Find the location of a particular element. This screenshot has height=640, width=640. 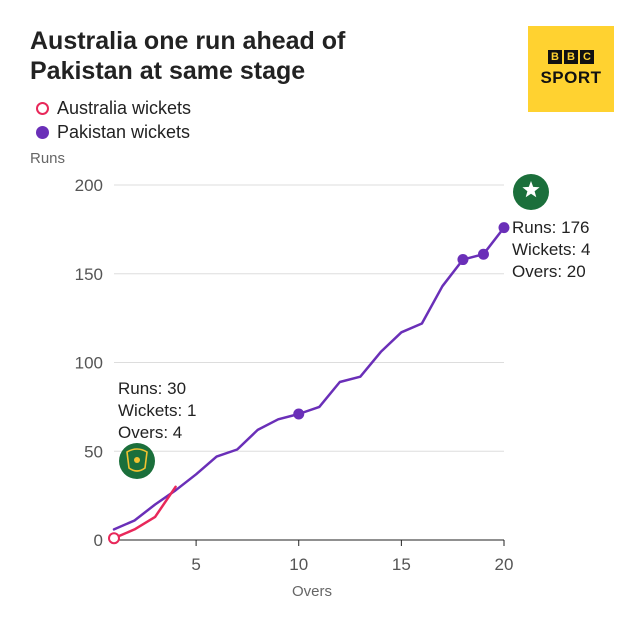

australia-summary-line: Runs: 30 is located at coordinates (152, 388).